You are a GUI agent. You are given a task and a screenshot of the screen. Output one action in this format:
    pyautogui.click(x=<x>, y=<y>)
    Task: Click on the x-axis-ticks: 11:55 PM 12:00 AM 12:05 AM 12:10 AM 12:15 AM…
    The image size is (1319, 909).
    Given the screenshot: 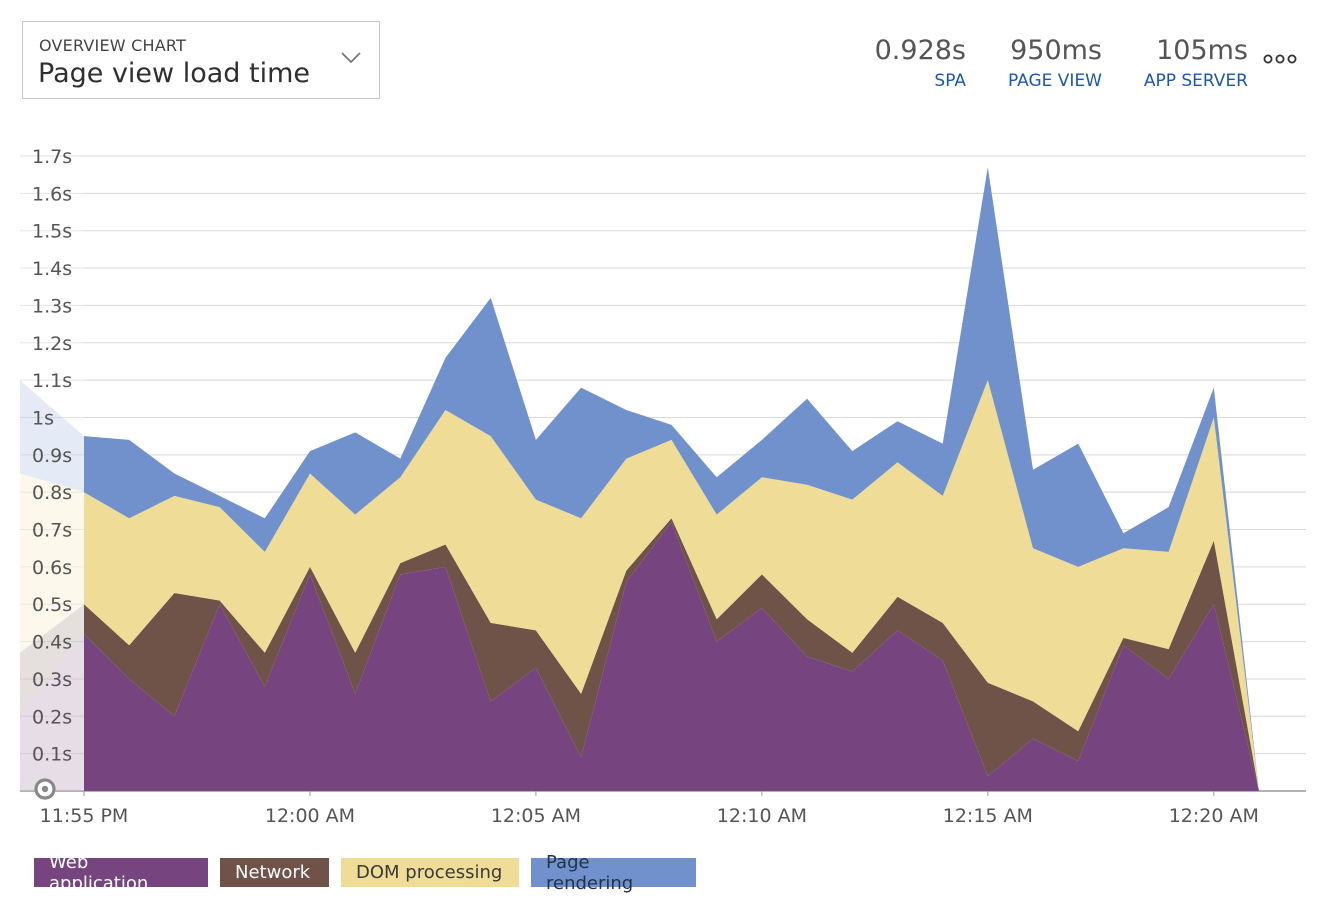 What is the action you would take?
    pyautogui.click(x=649, y=816)
    